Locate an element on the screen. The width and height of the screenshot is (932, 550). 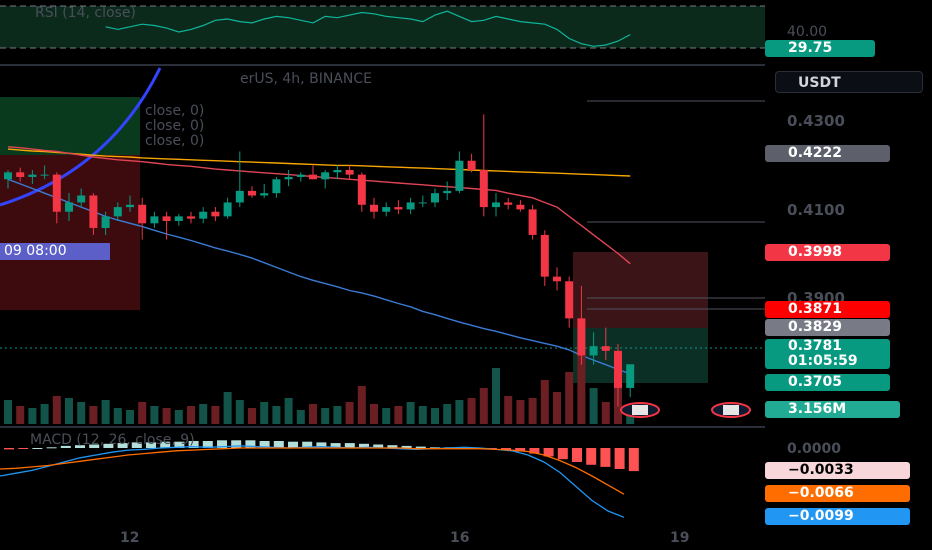
short-target-zone is located at coordinates (640, 355).